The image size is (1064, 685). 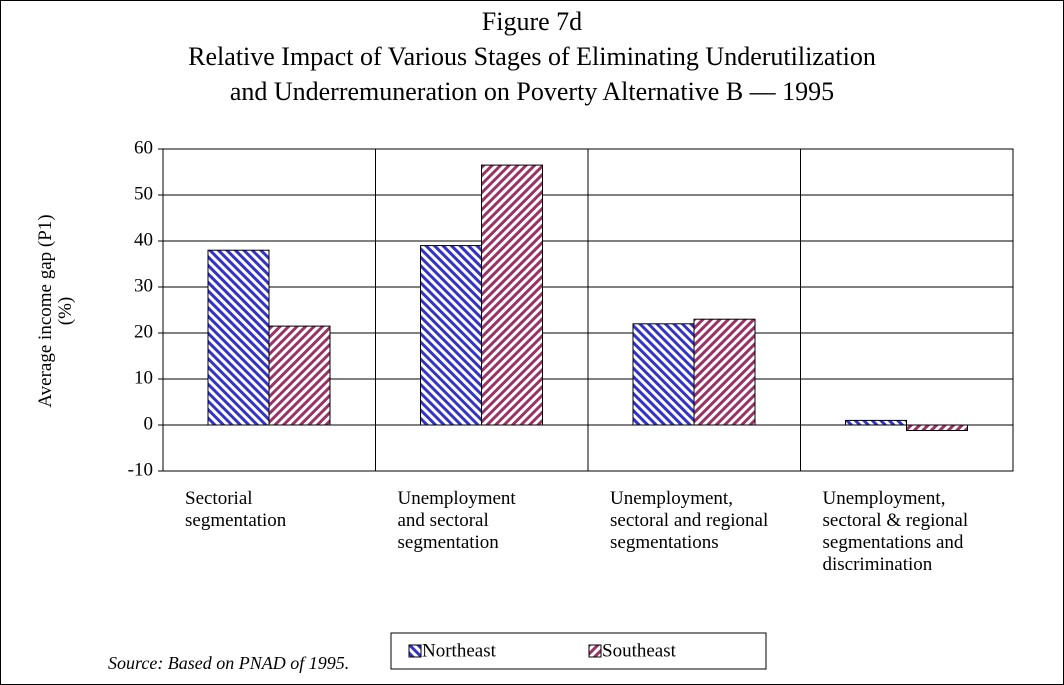 I want to click on y-tick-label: -10, so click(x=140, y=469).